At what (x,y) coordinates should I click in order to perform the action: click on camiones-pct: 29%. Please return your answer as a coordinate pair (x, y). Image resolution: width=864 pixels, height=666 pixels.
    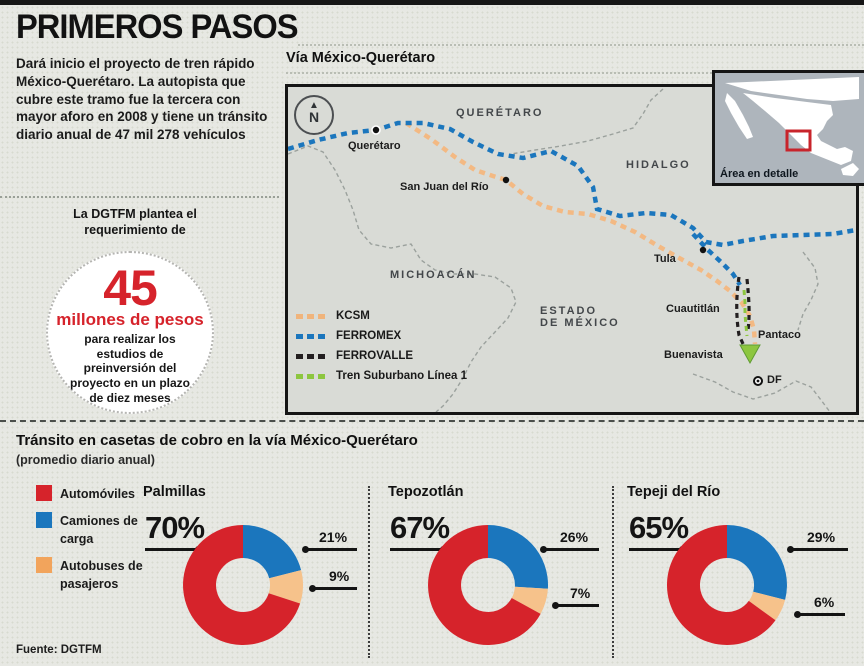
    Looking at the image, I should click on (821, 537).